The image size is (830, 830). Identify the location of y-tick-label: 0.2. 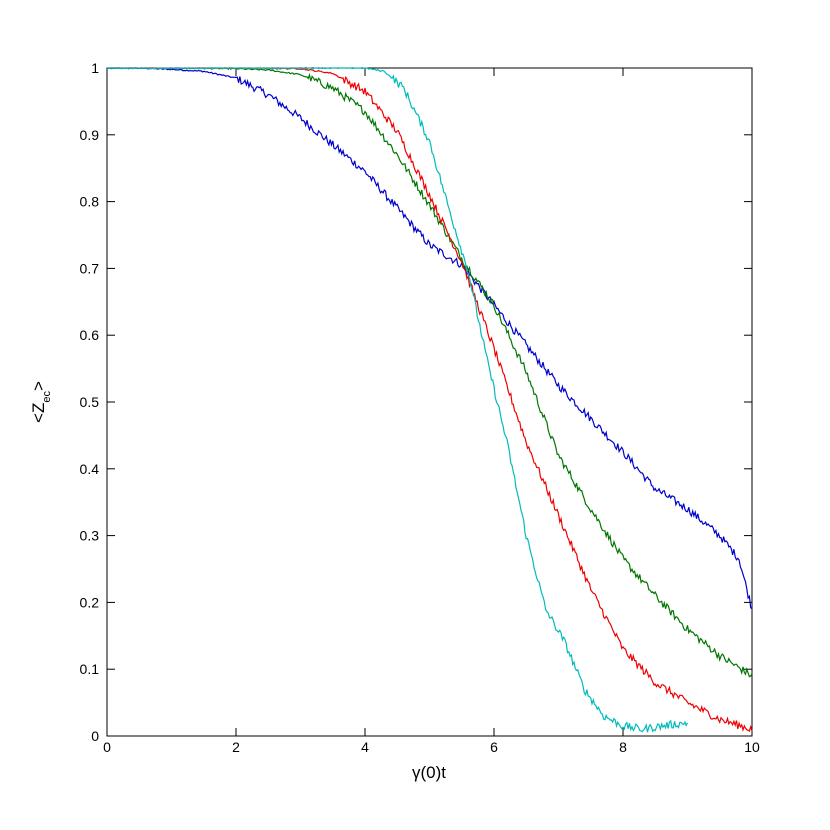
(90, 602).